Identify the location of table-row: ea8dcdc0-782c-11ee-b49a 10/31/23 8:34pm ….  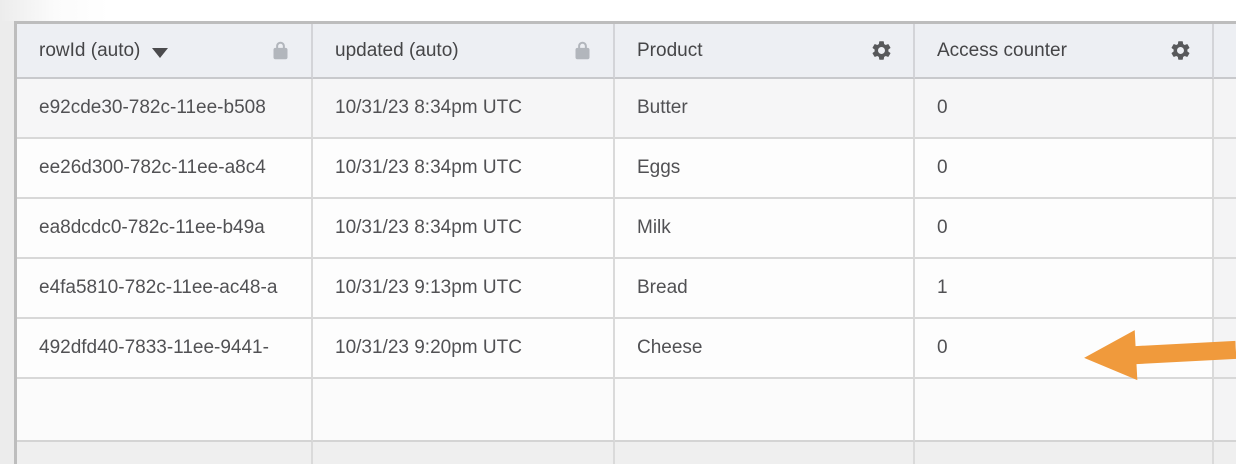
(626, 229).